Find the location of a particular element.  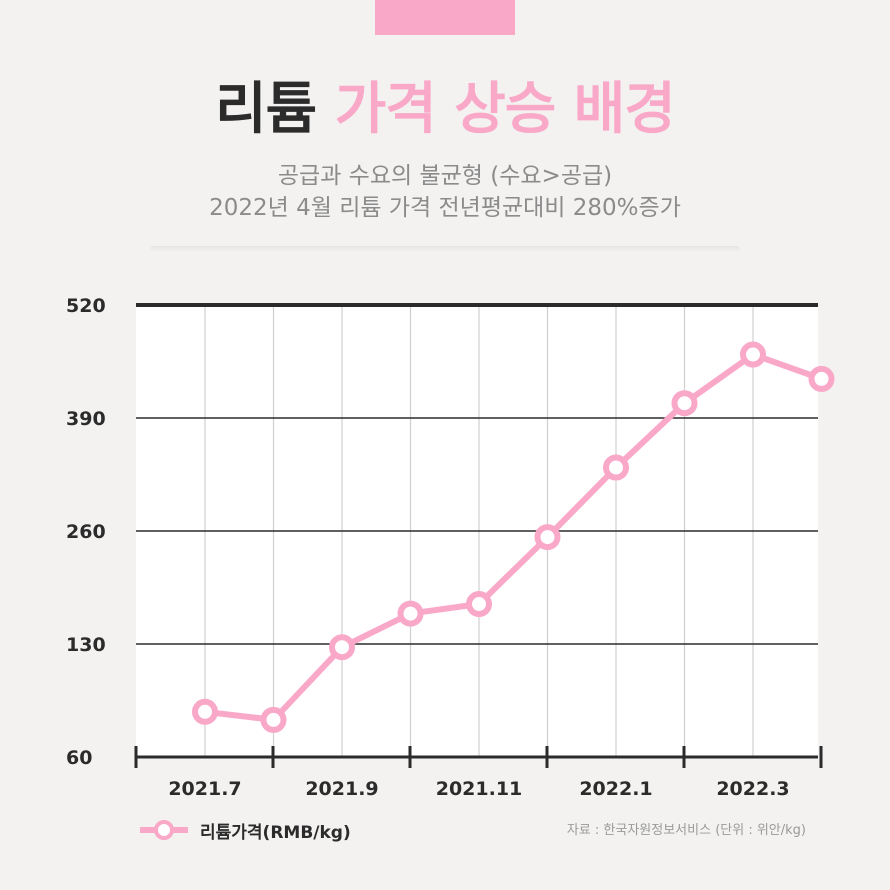

chart-legend: 리튬가격(RMB/kg) is located at coordinates (245, 830).